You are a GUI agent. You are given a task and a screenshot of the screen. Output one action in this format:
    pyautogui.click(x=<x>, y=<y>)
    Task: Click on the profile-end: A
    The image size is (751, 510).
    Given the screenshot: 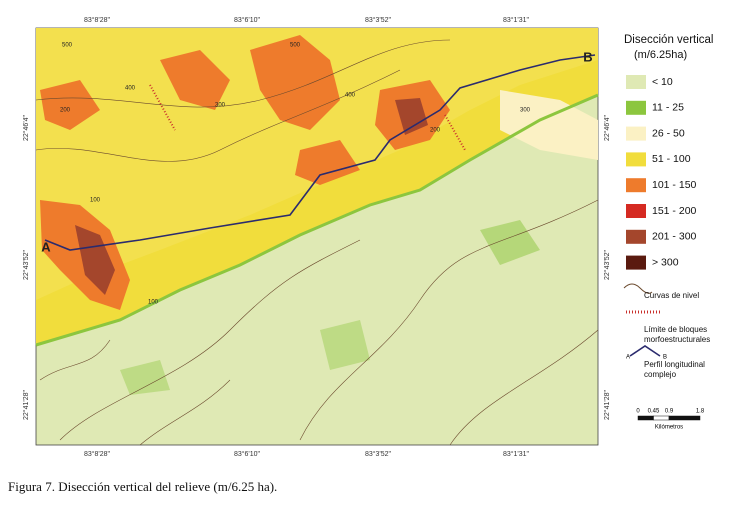 What is the action you would take?
    pyautogui.click(x=628, y=358)
    